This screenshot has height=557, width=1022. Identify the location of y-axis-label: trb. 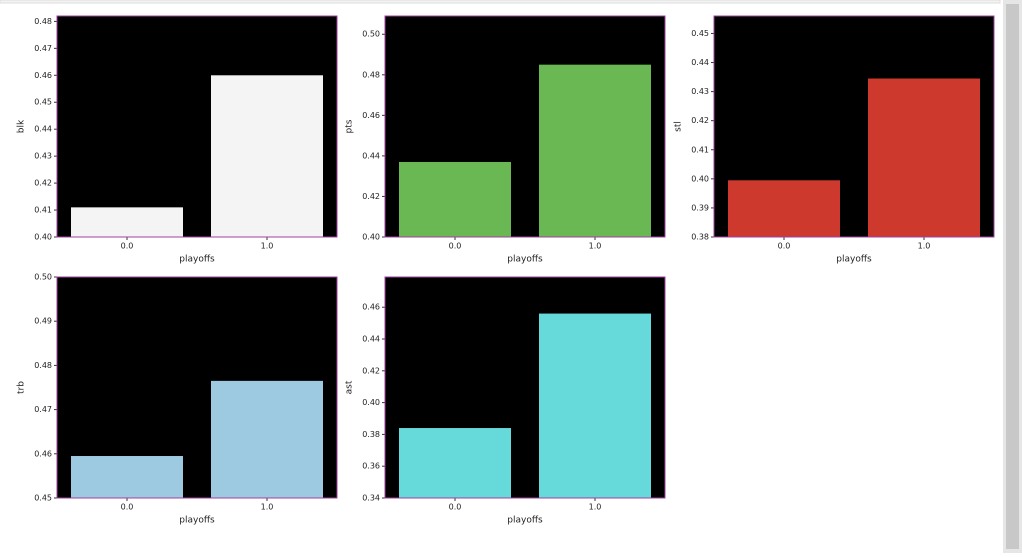
(22, 387).